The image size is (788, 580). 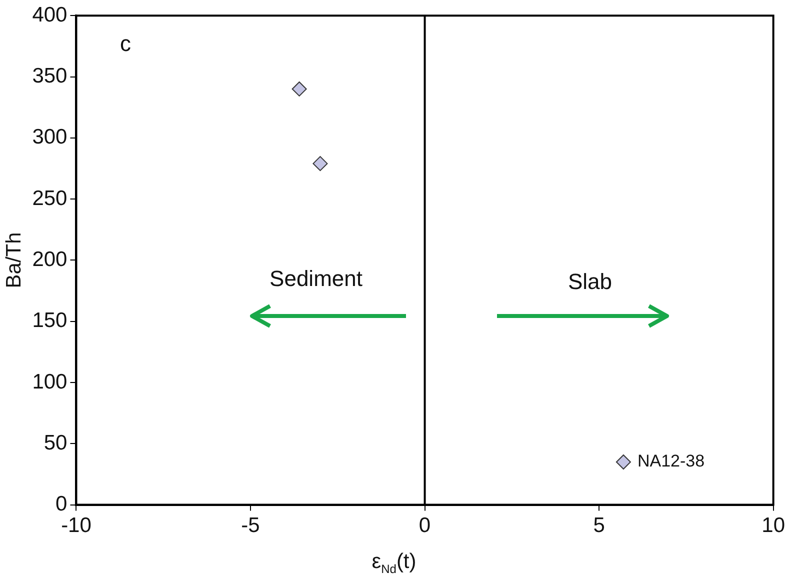 I want to click on x-axis-title: ε$_{Nd}$(t), so click(x=394, y=563).